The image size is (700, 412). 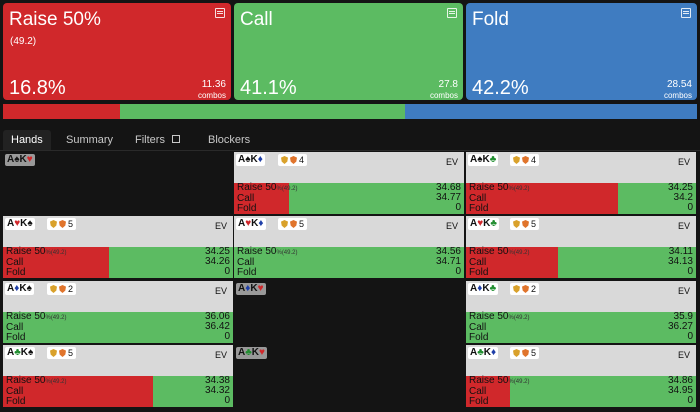 I want to click on hand-label: A♠K♣, so click(x=483, y=160).